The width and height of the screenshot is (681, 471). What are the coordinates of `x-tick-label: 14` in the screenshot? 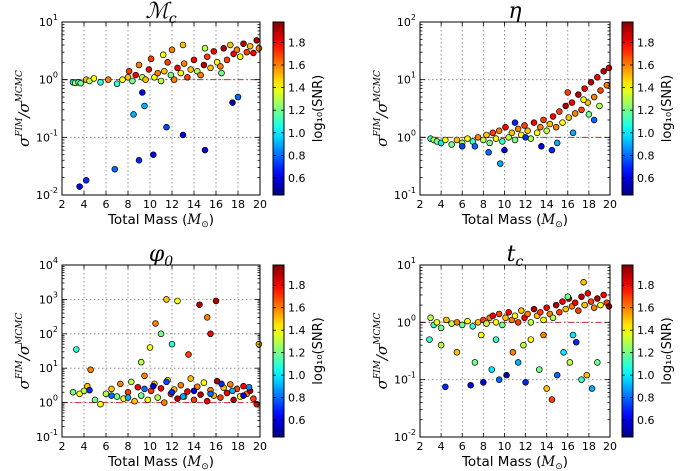 It's located at (547, 204).